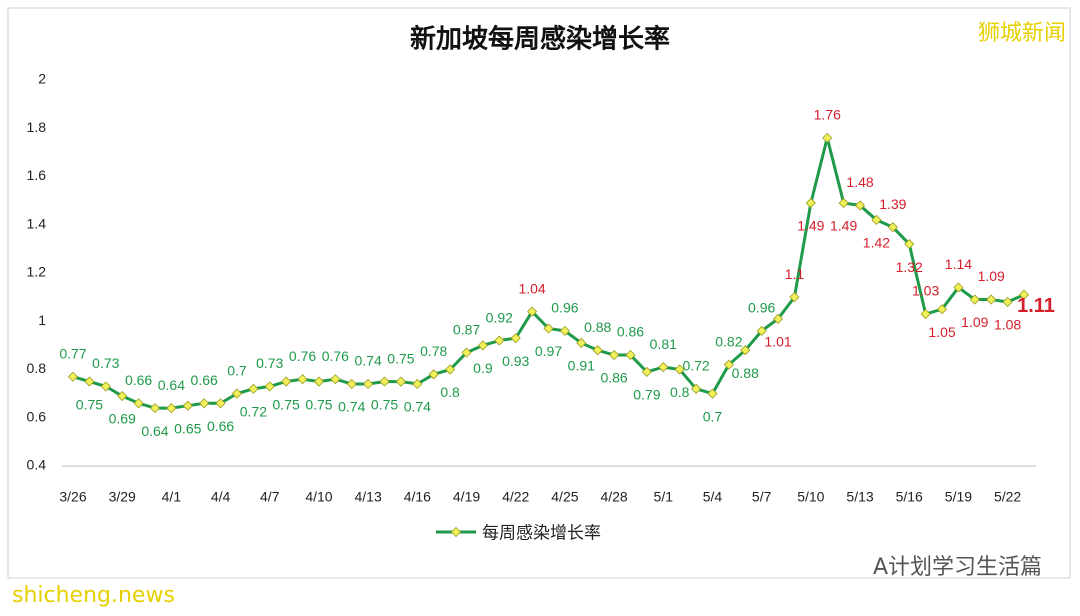 The height and width of the screenshot is (616, 1080). I want to click on value-label: 0.88, so click(597, 327).